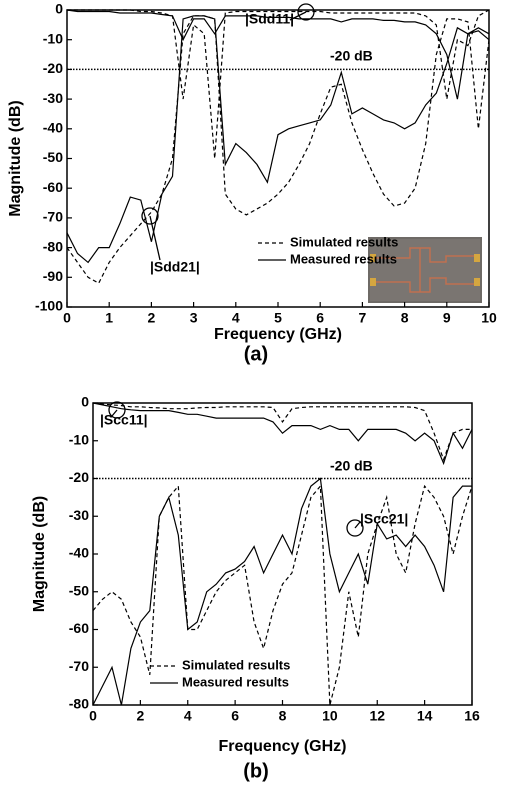 The image size is (512, 791). Describe the element at coordinates (269, 19) in the screenshot. I see `annotation-label: |Sdd11|` at that location.